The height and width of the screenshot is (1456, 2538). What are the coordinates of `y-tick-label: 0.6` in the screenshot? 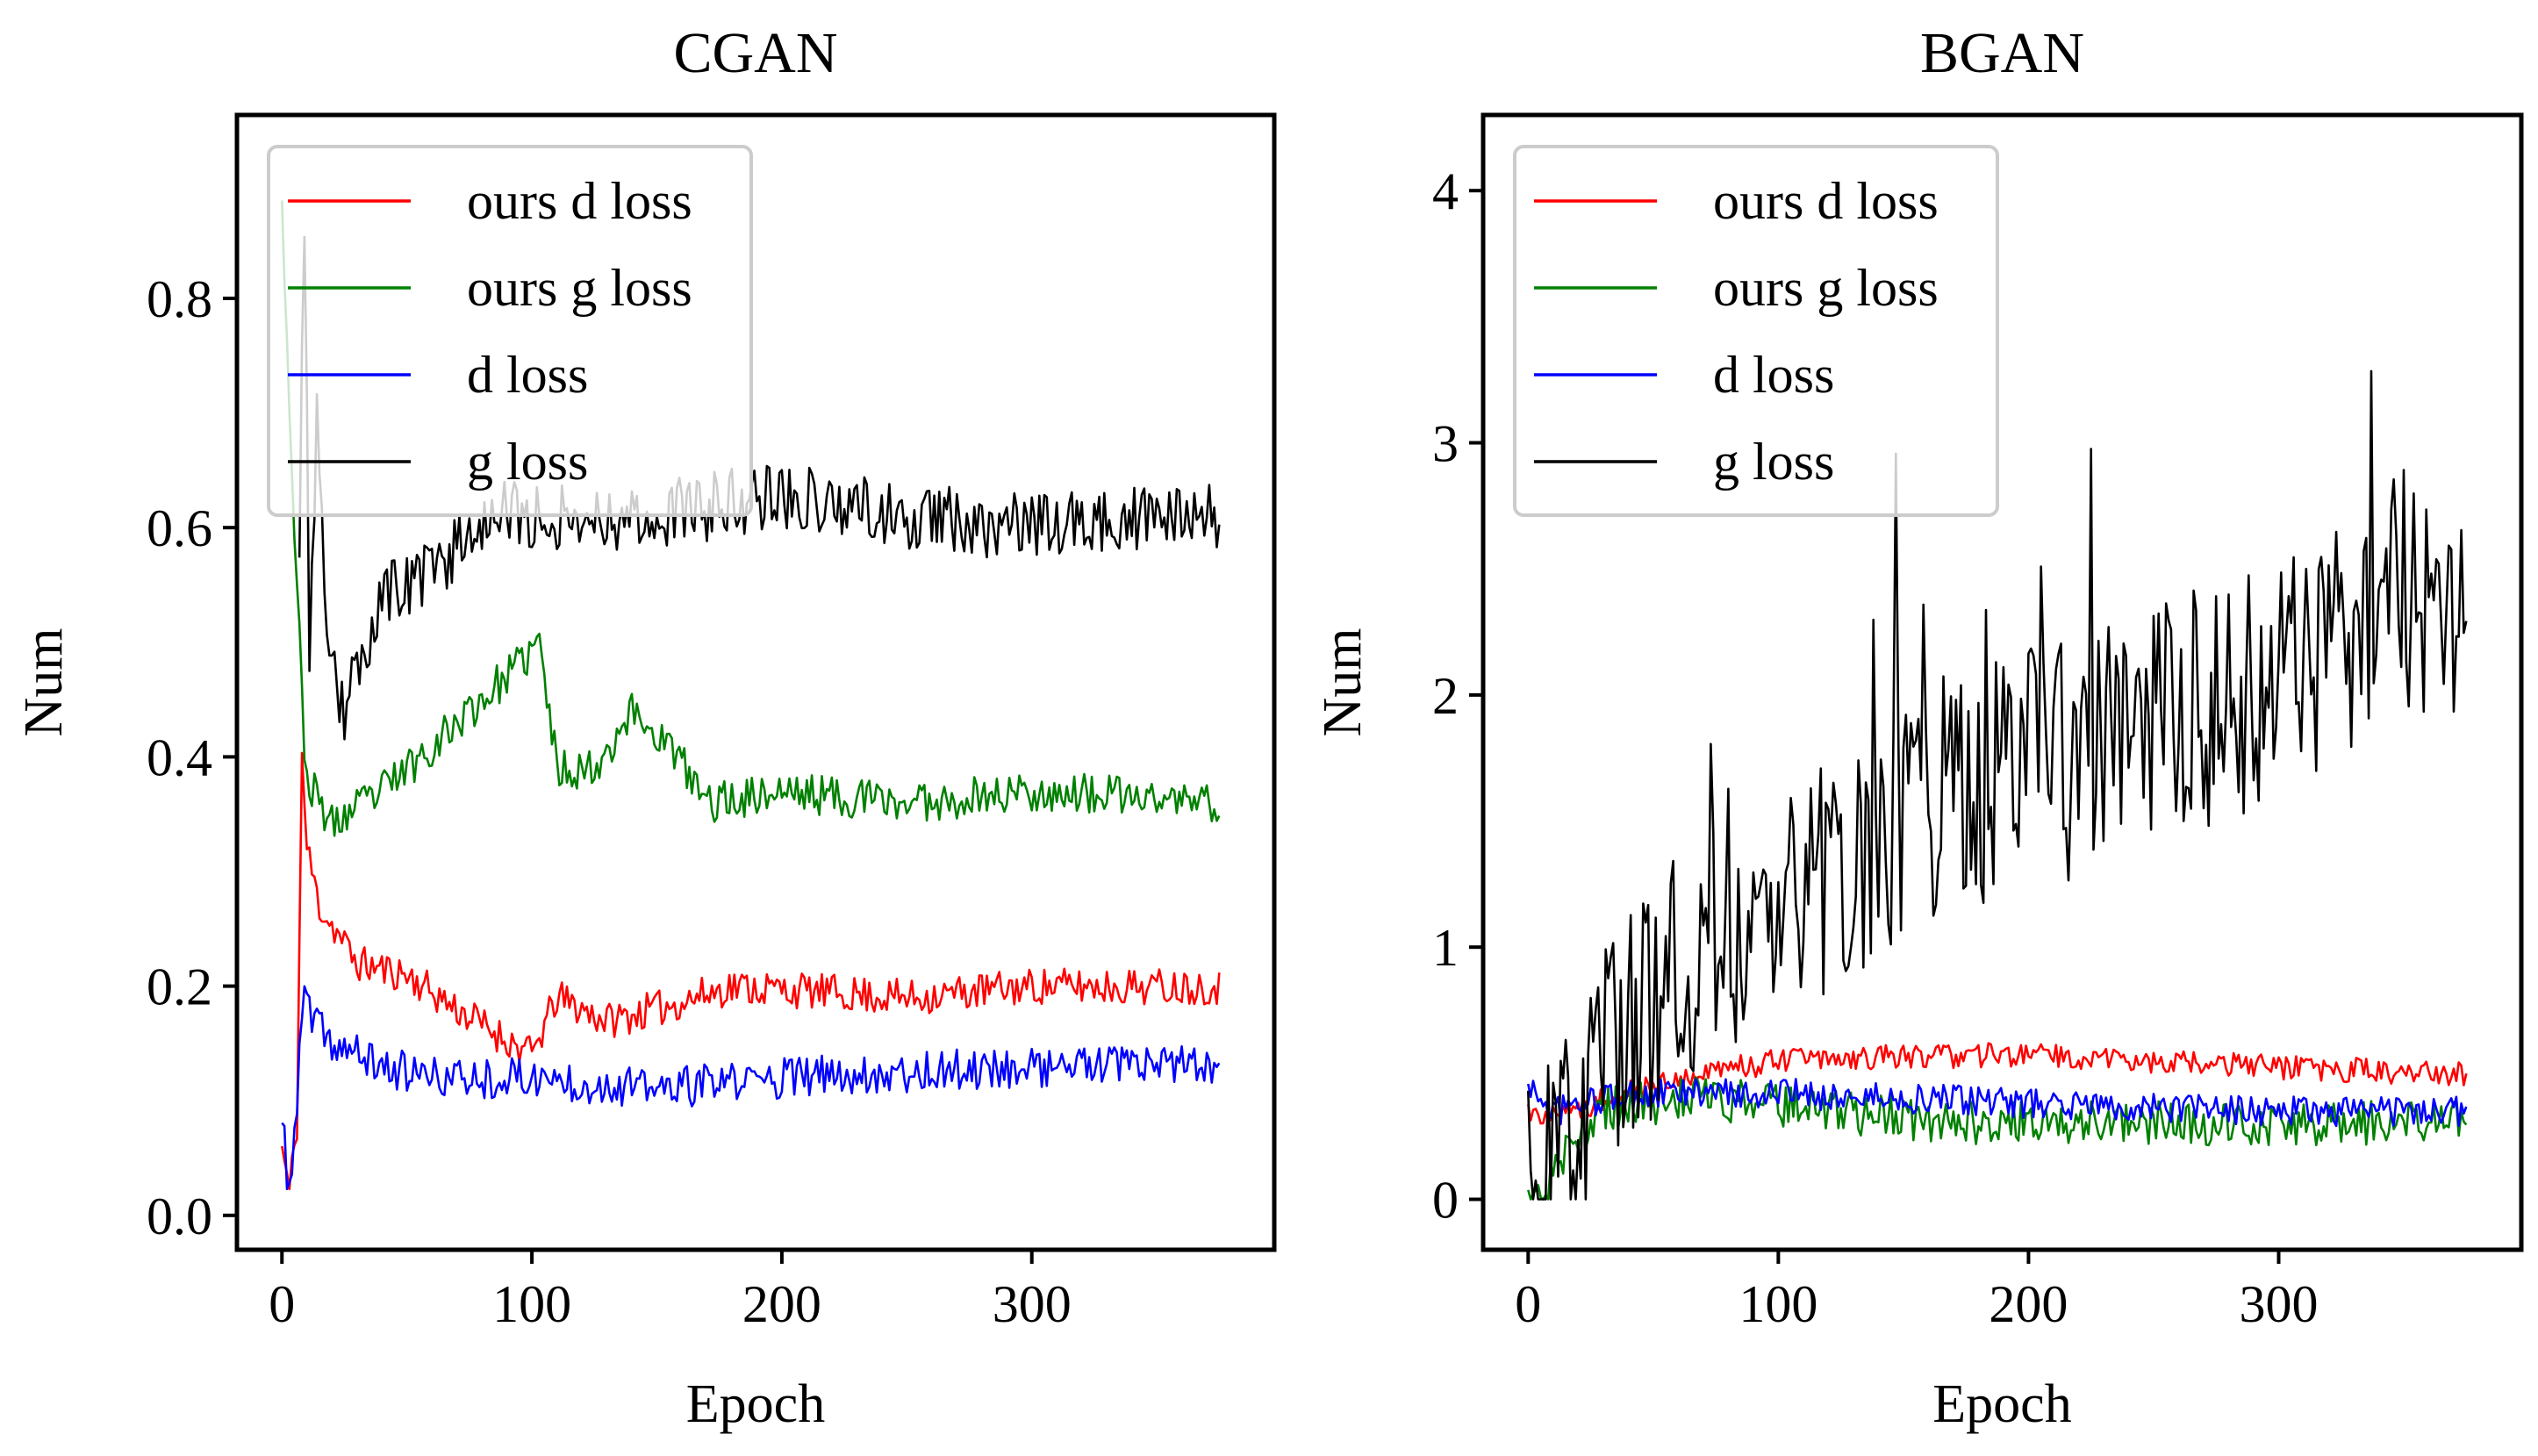 It's located at (180, 528).